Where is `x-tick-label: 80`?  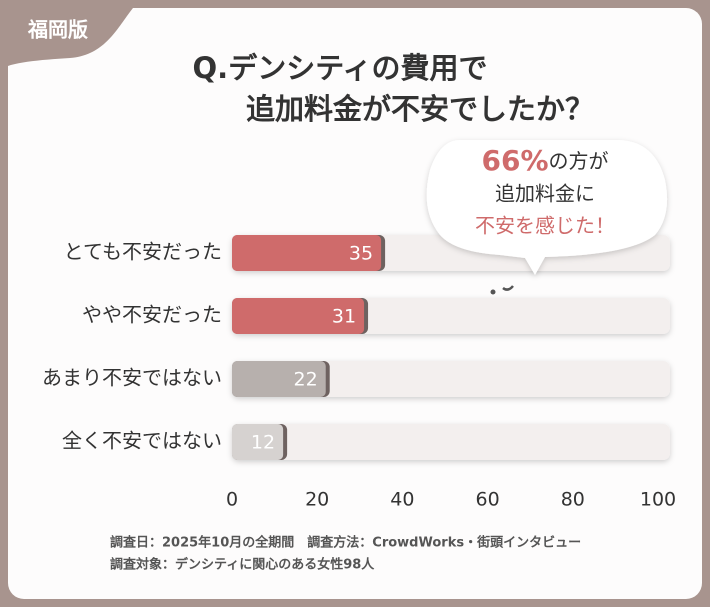 x-tick-label: 80 is located at coordinates (573, 500).